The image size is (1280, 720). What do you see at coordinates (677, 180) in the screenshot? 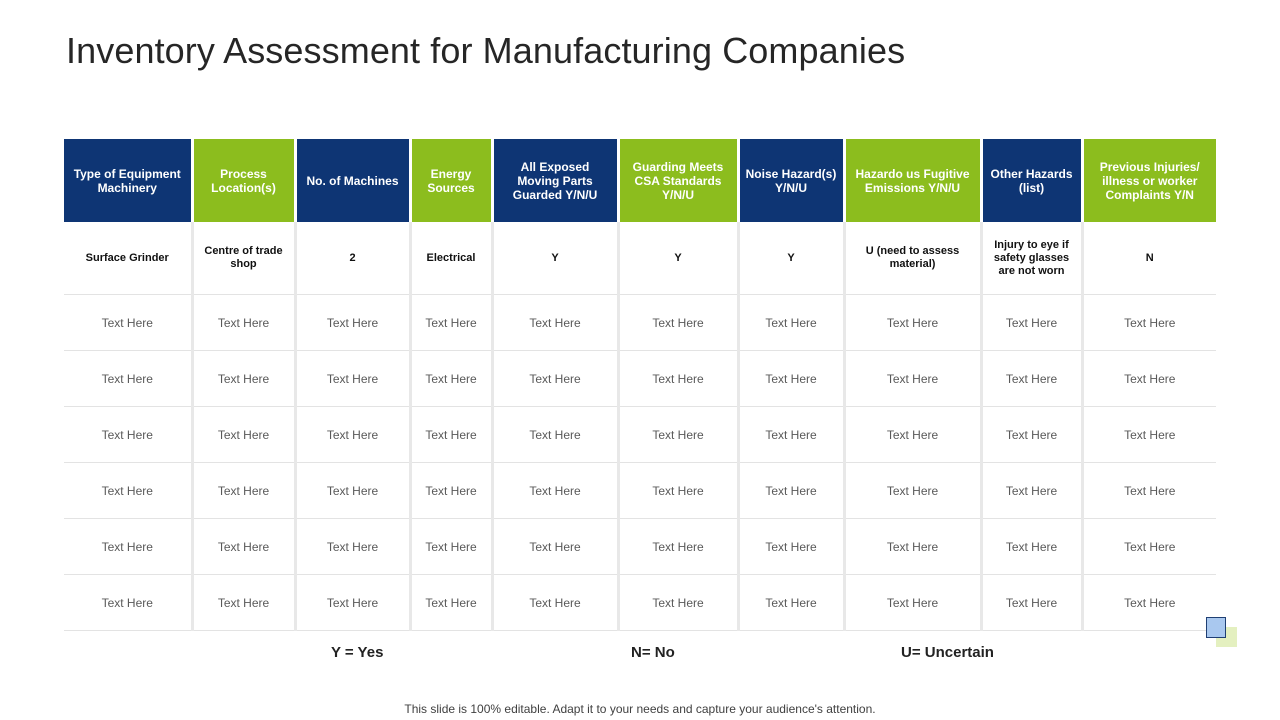
I see `column-header: Guarding Meets CSA Standards Y/N/U` at bounding box center [677, 180].